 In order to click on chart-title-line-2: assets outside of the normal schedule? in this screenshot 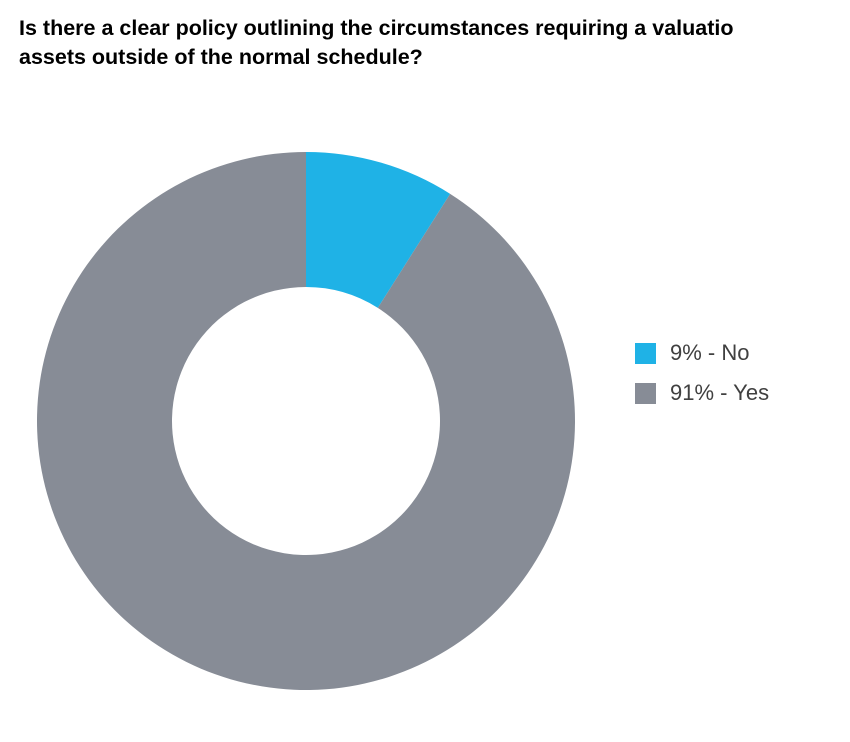, I will do `click(221, 57)`.